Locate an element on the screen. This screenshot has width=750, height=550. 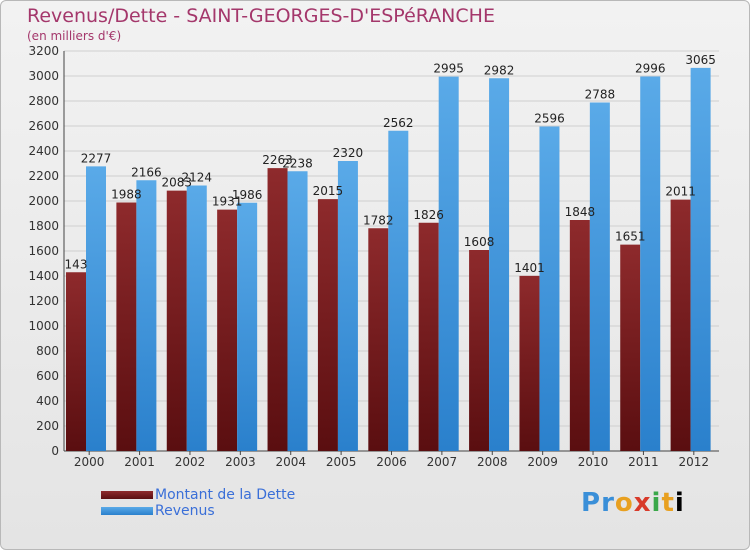
data-label: 3065 is located at coordinates (700, 60).